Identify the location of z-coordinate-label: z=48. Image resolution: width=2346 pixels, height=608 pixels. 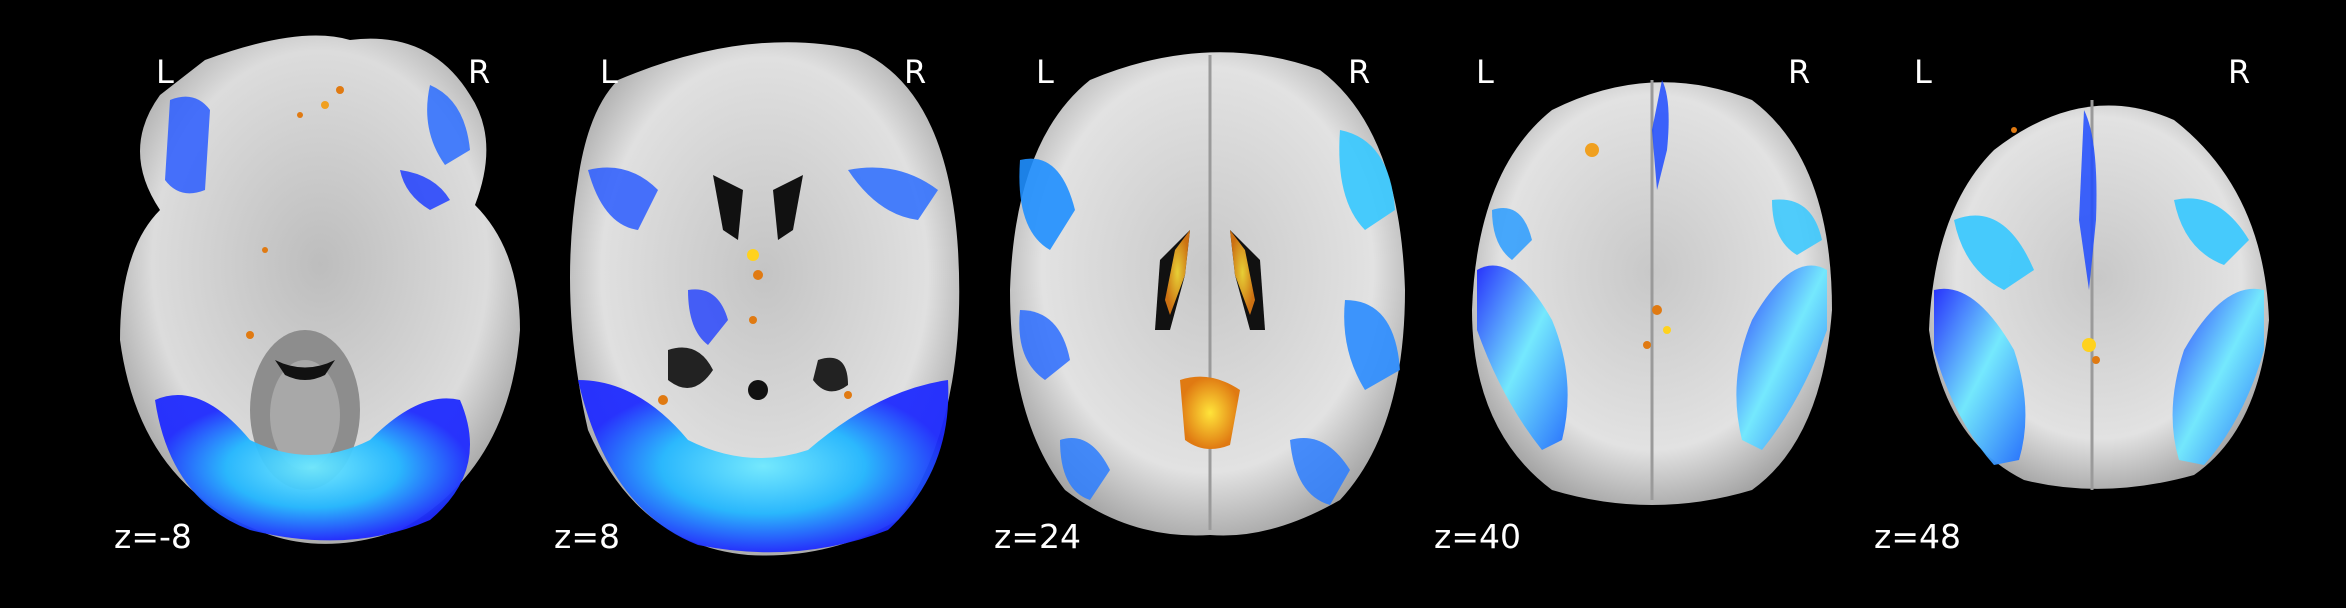
(1917, 536).